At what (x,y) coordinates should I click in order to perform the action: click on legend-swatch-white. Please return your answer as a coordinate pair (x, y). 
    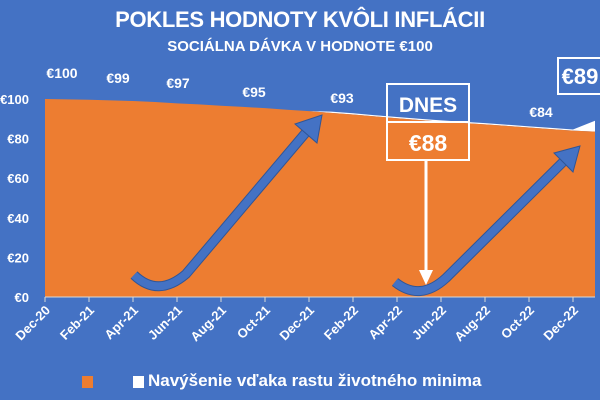
    Looking at the image, I should click on (138, 382).